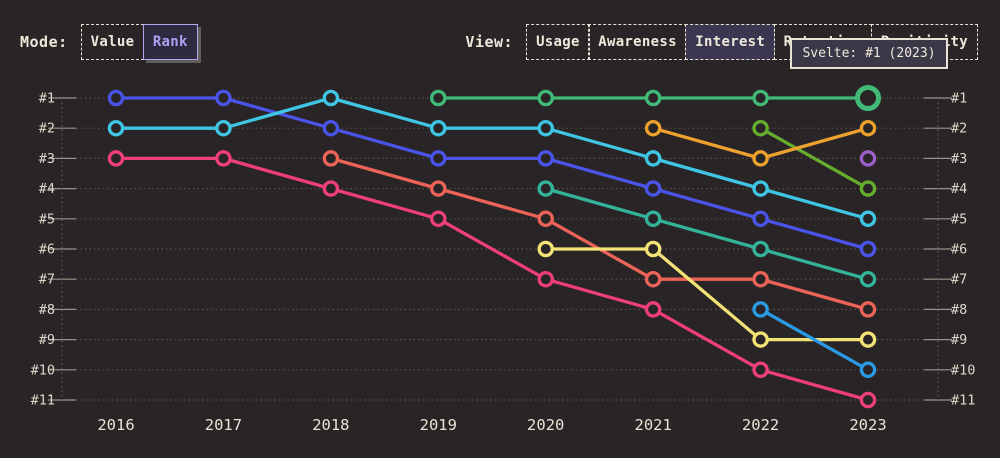 The height and width of the screenshot is (458, 1000). Describe the element at coordinates (330, 425) in the screenshot. I see `x-axis-label: 2018` at that location.